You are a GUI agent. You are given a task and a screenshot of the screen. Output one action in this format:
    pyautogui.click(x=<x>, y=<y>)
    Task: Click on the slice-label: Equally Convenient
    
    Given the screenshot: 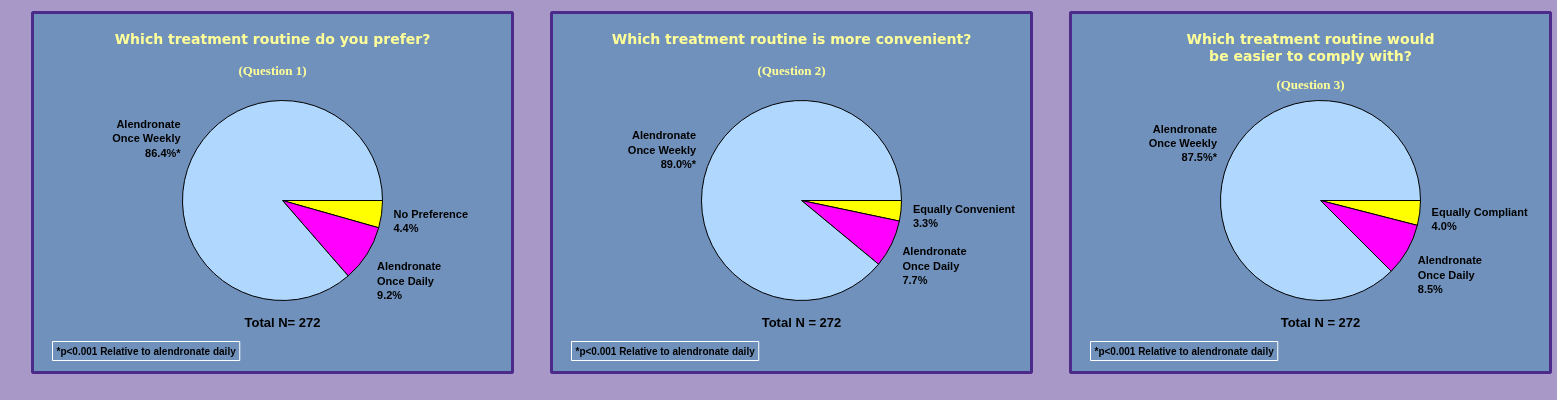 What is the action you would take?
    pyautogui.click(x=964, y=208)
    